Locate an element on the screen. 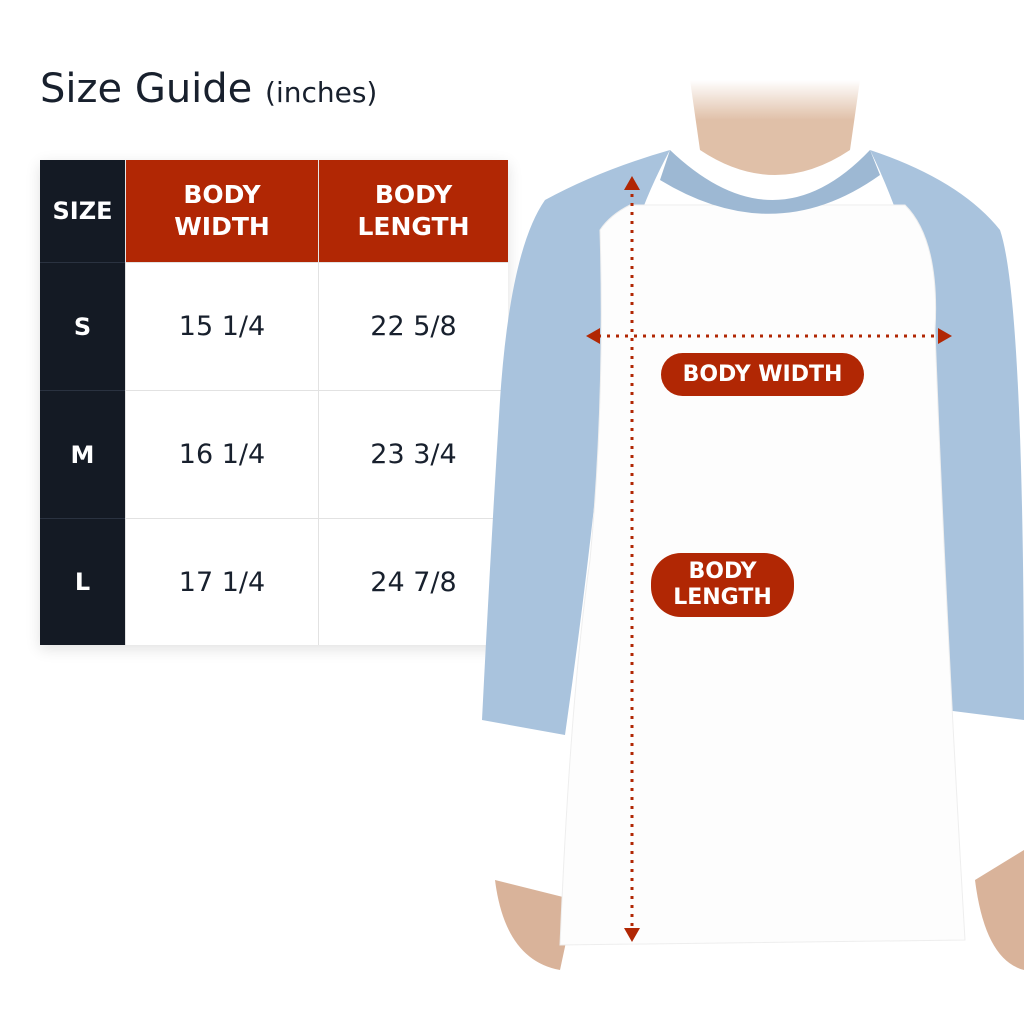 Image resolution: width=1024 pixels, height=1024 pixels. width-l: 17 1/4 is located at coordinates (221, 581).